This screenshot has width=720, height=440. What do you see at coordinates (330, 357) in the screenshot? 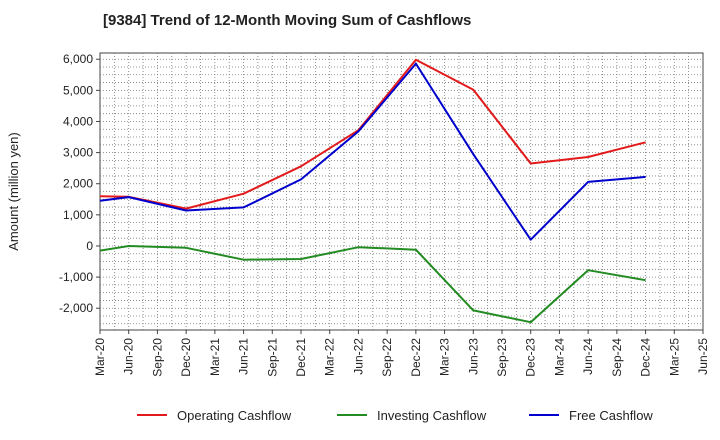
I see `x-tick-label: Mar-22` at bounding box center [330, 357].